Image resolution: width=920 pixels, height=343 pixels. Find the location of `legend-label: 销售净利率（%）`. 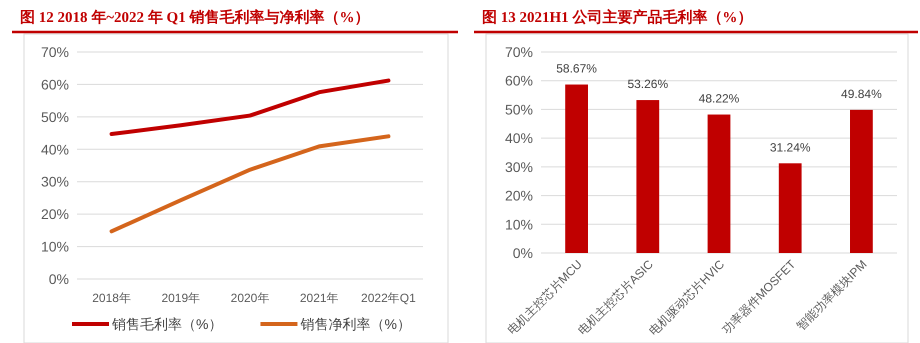

legend-label: 销售净利率（%） is located at coordinates (355, 324).